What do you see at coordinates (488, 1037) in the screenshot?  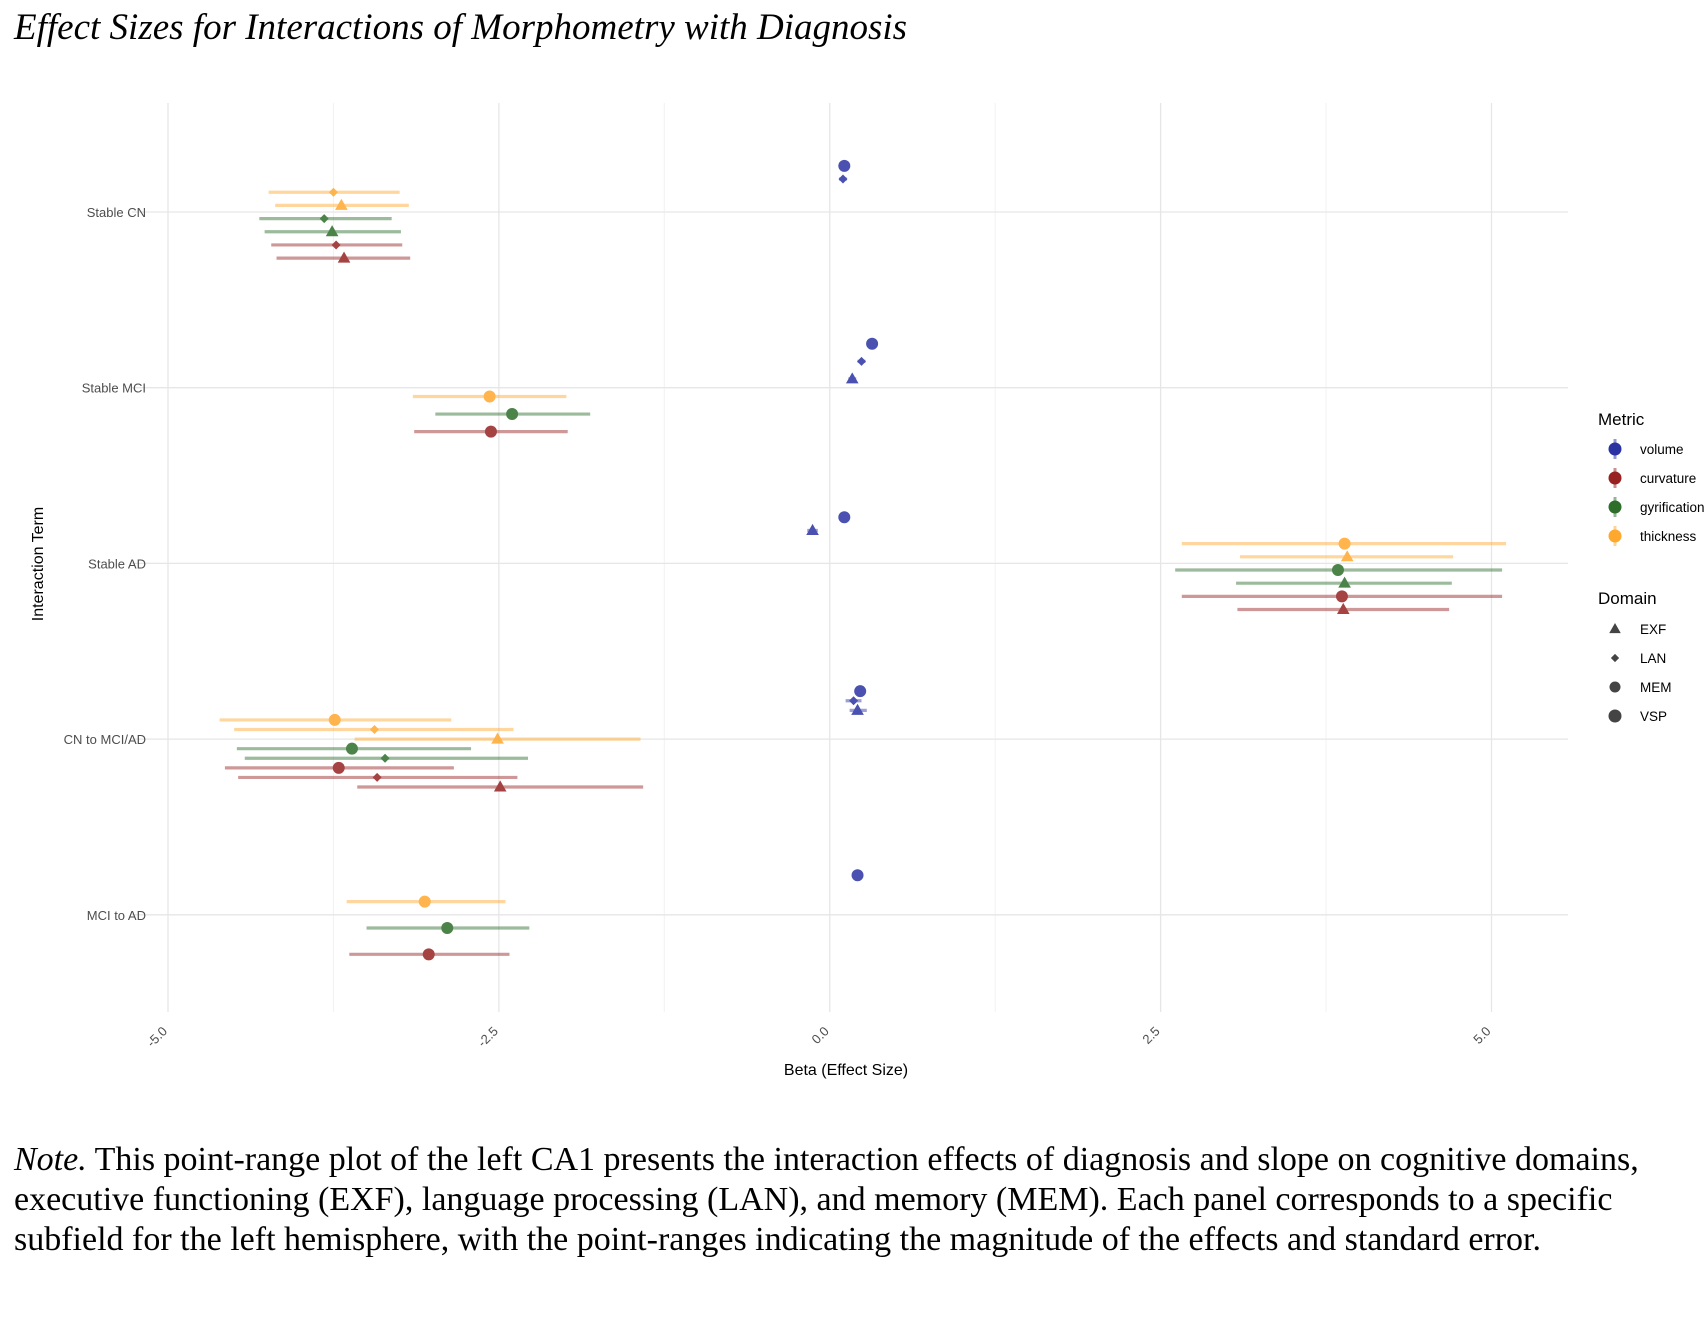 I see `x-tick-label: -2.5` at bounding box center [488, 1037].